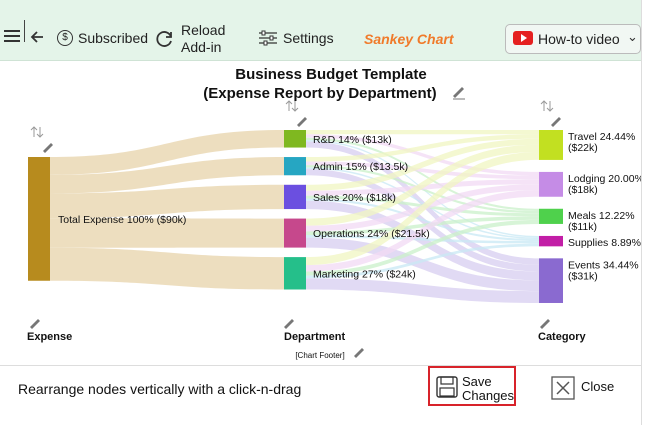  Describe the element at coordinates (523, 38) in the screenshot. I see `youtube-icon` at that location.